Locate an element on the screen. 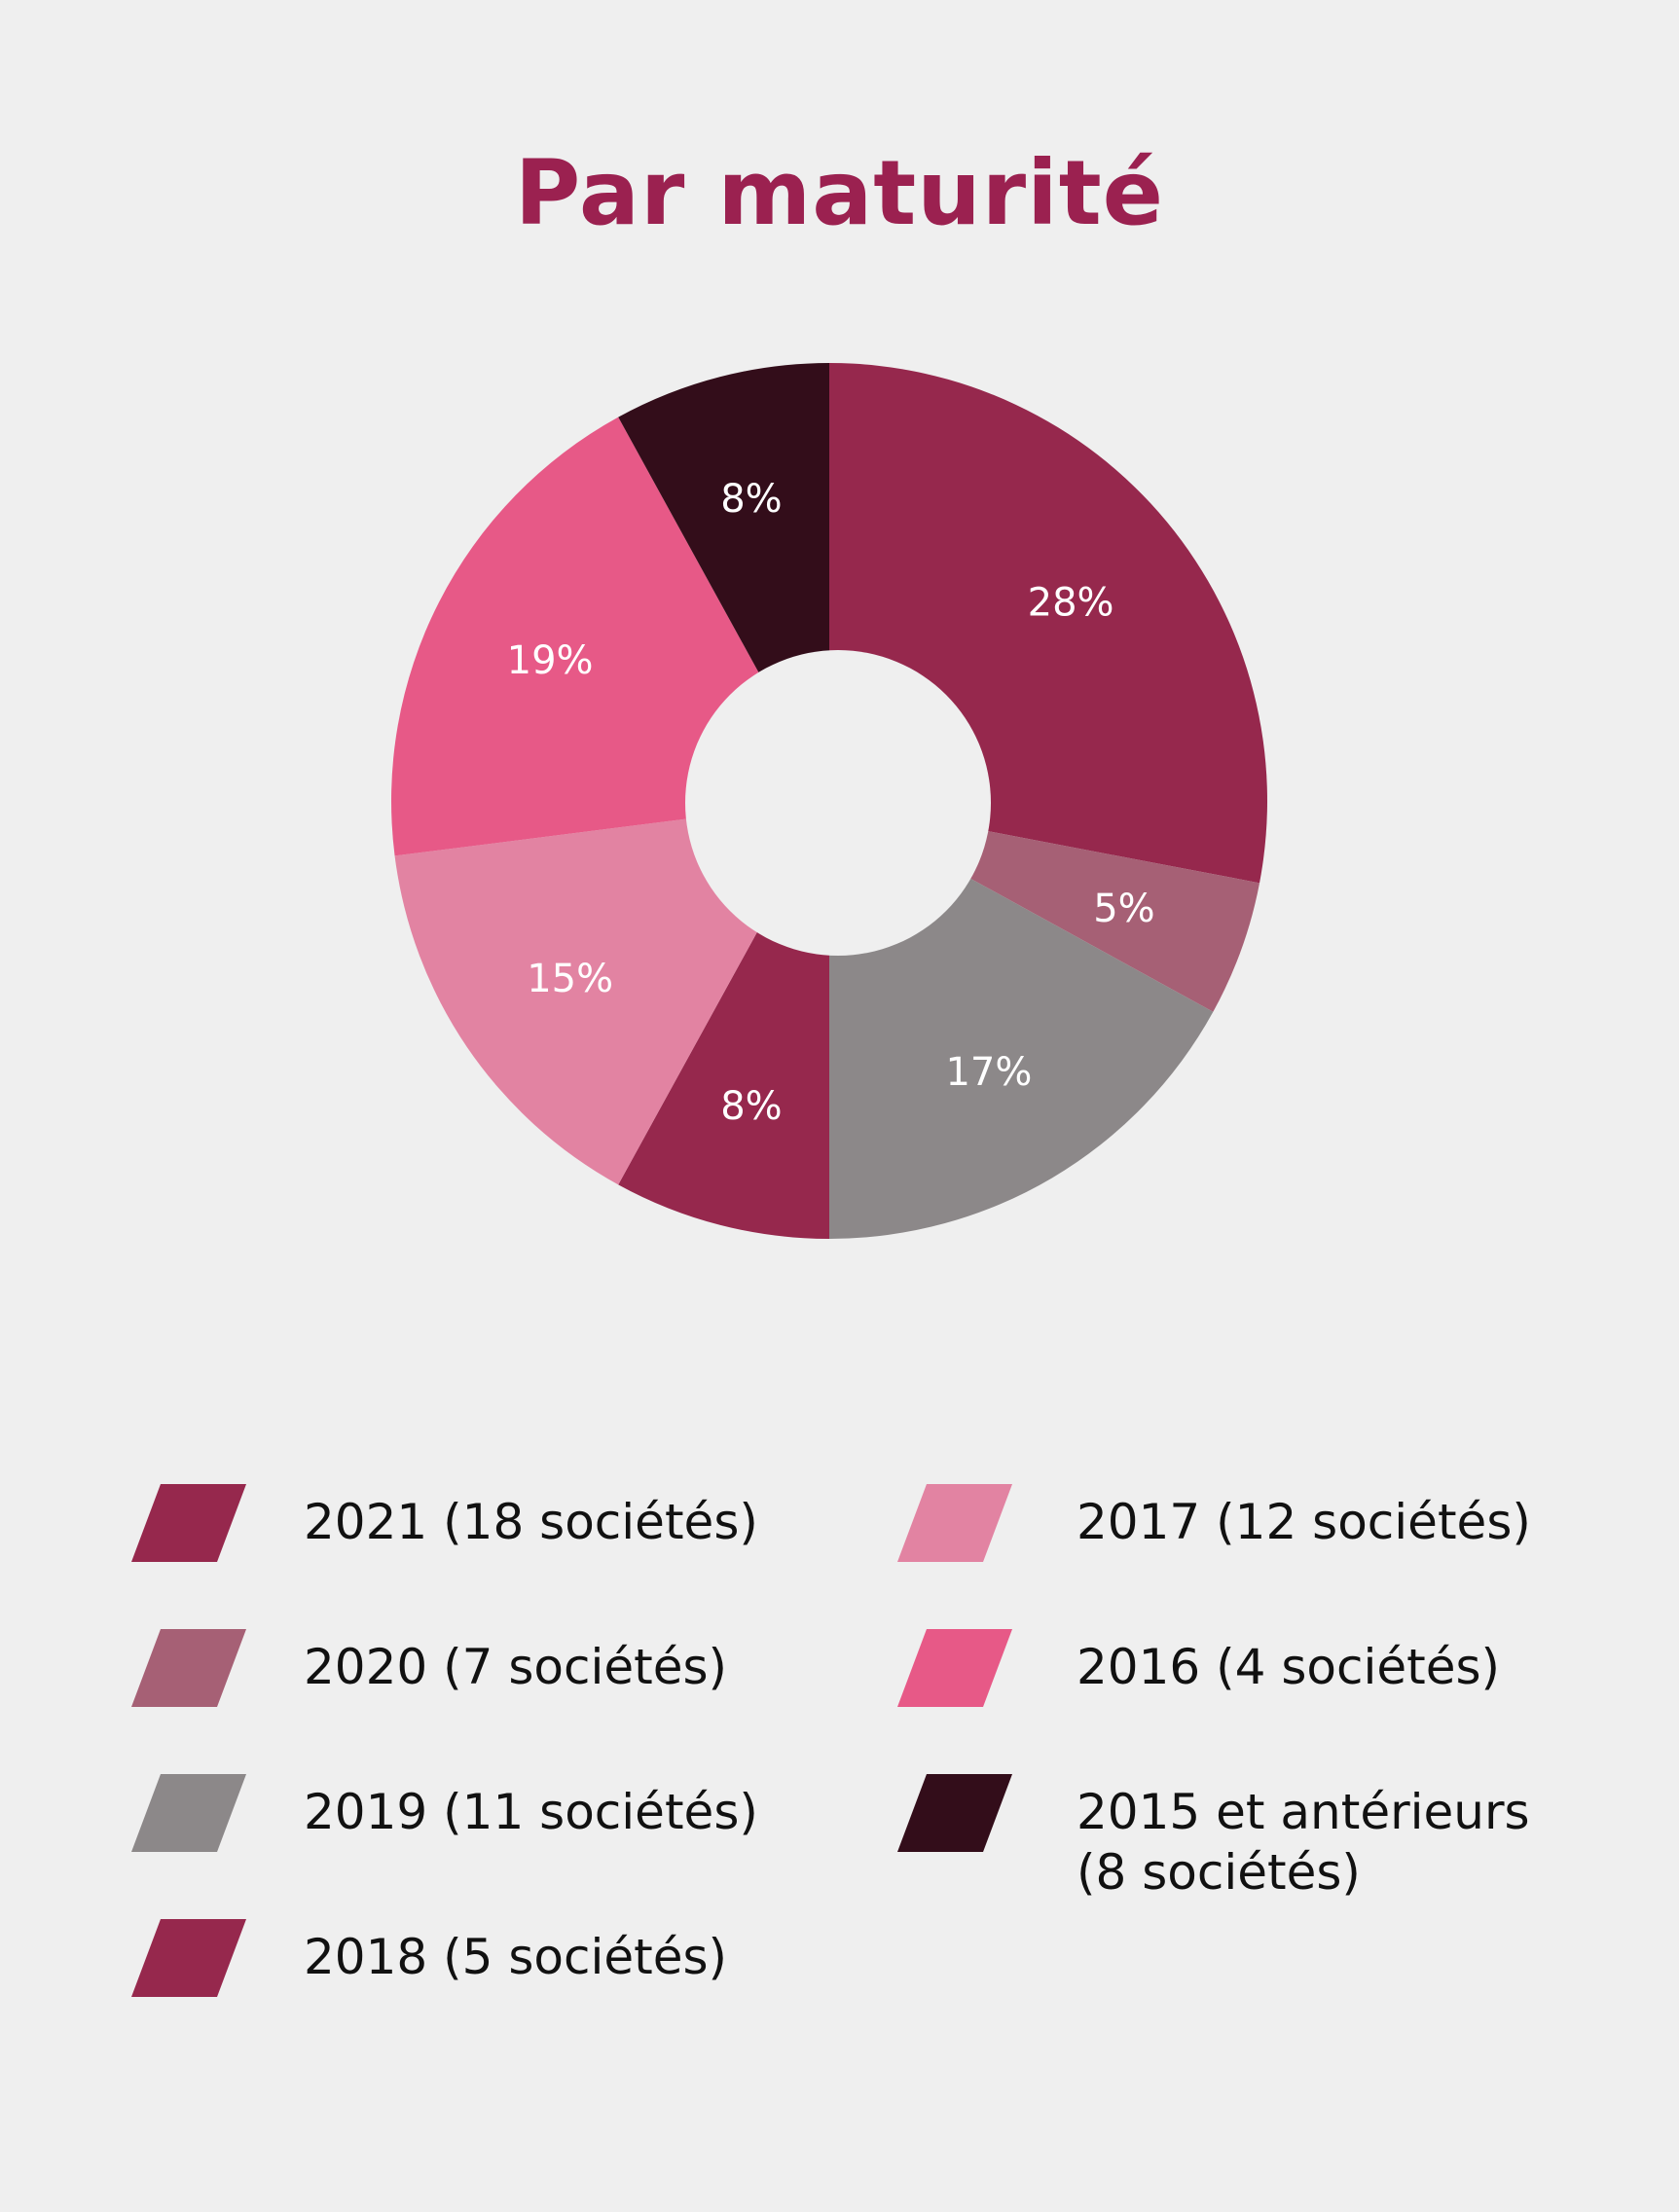 The height and width of the screenshot is (2212, 1679). data-label-3: 8% is located at coordinates (751, 1106).